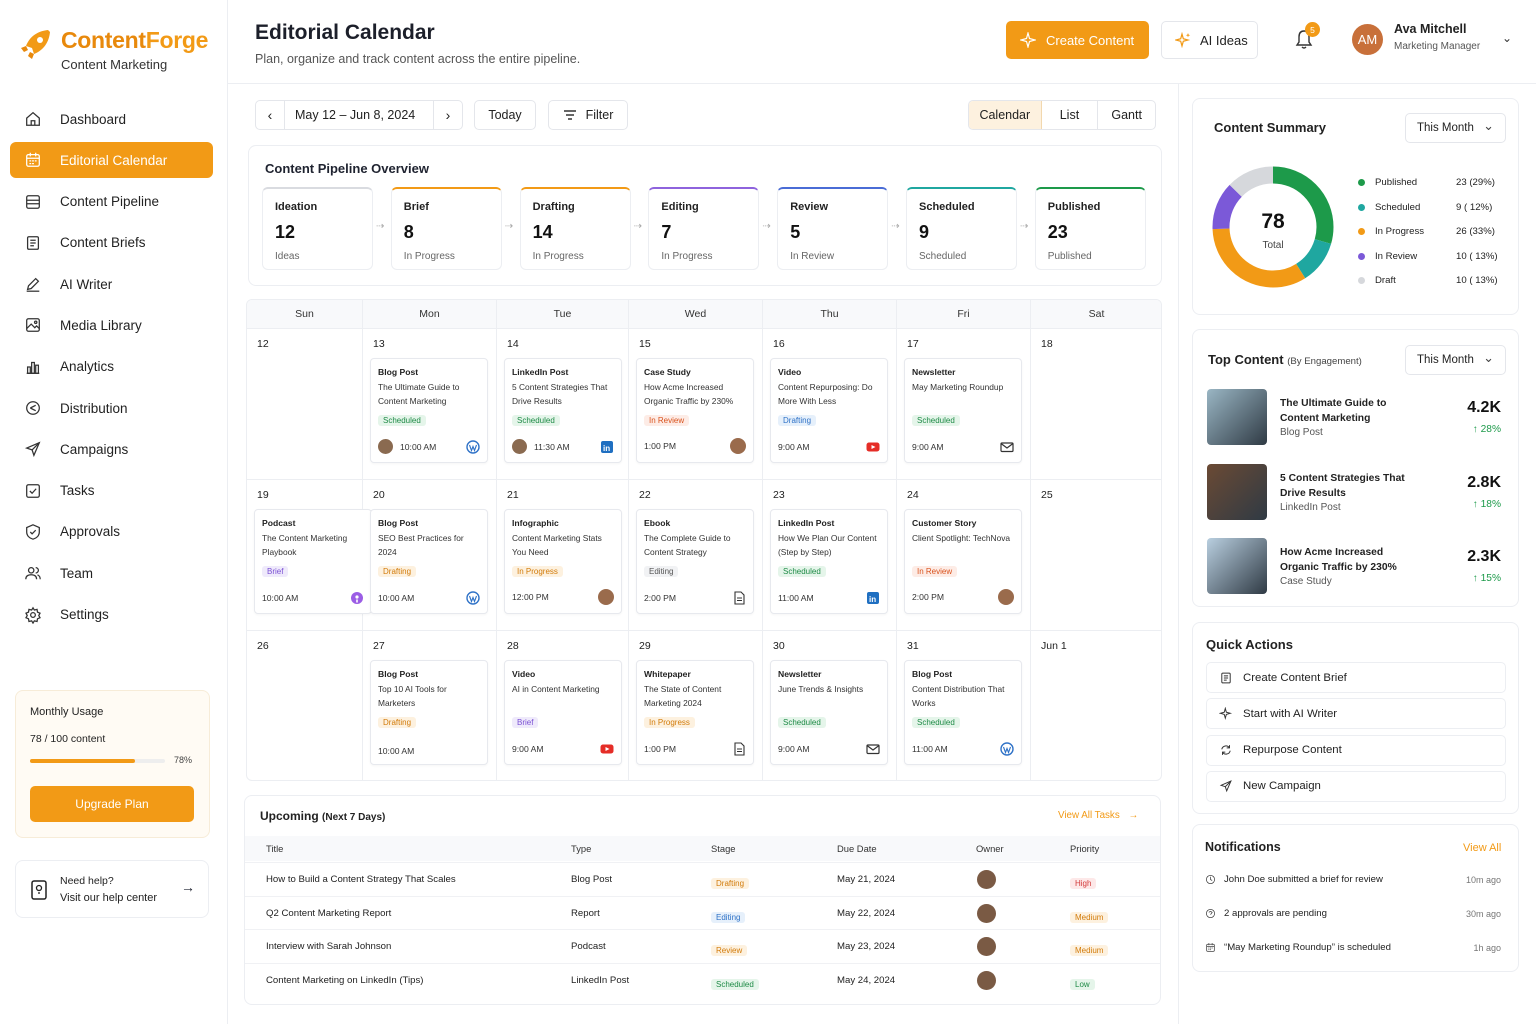 The height and width of the screenshot is (1024, 1536). Describe the element at coordinates (704, 228) in the screenshot. I see `pipeline-stage-editing: Editing 7 In Progress` at that location.